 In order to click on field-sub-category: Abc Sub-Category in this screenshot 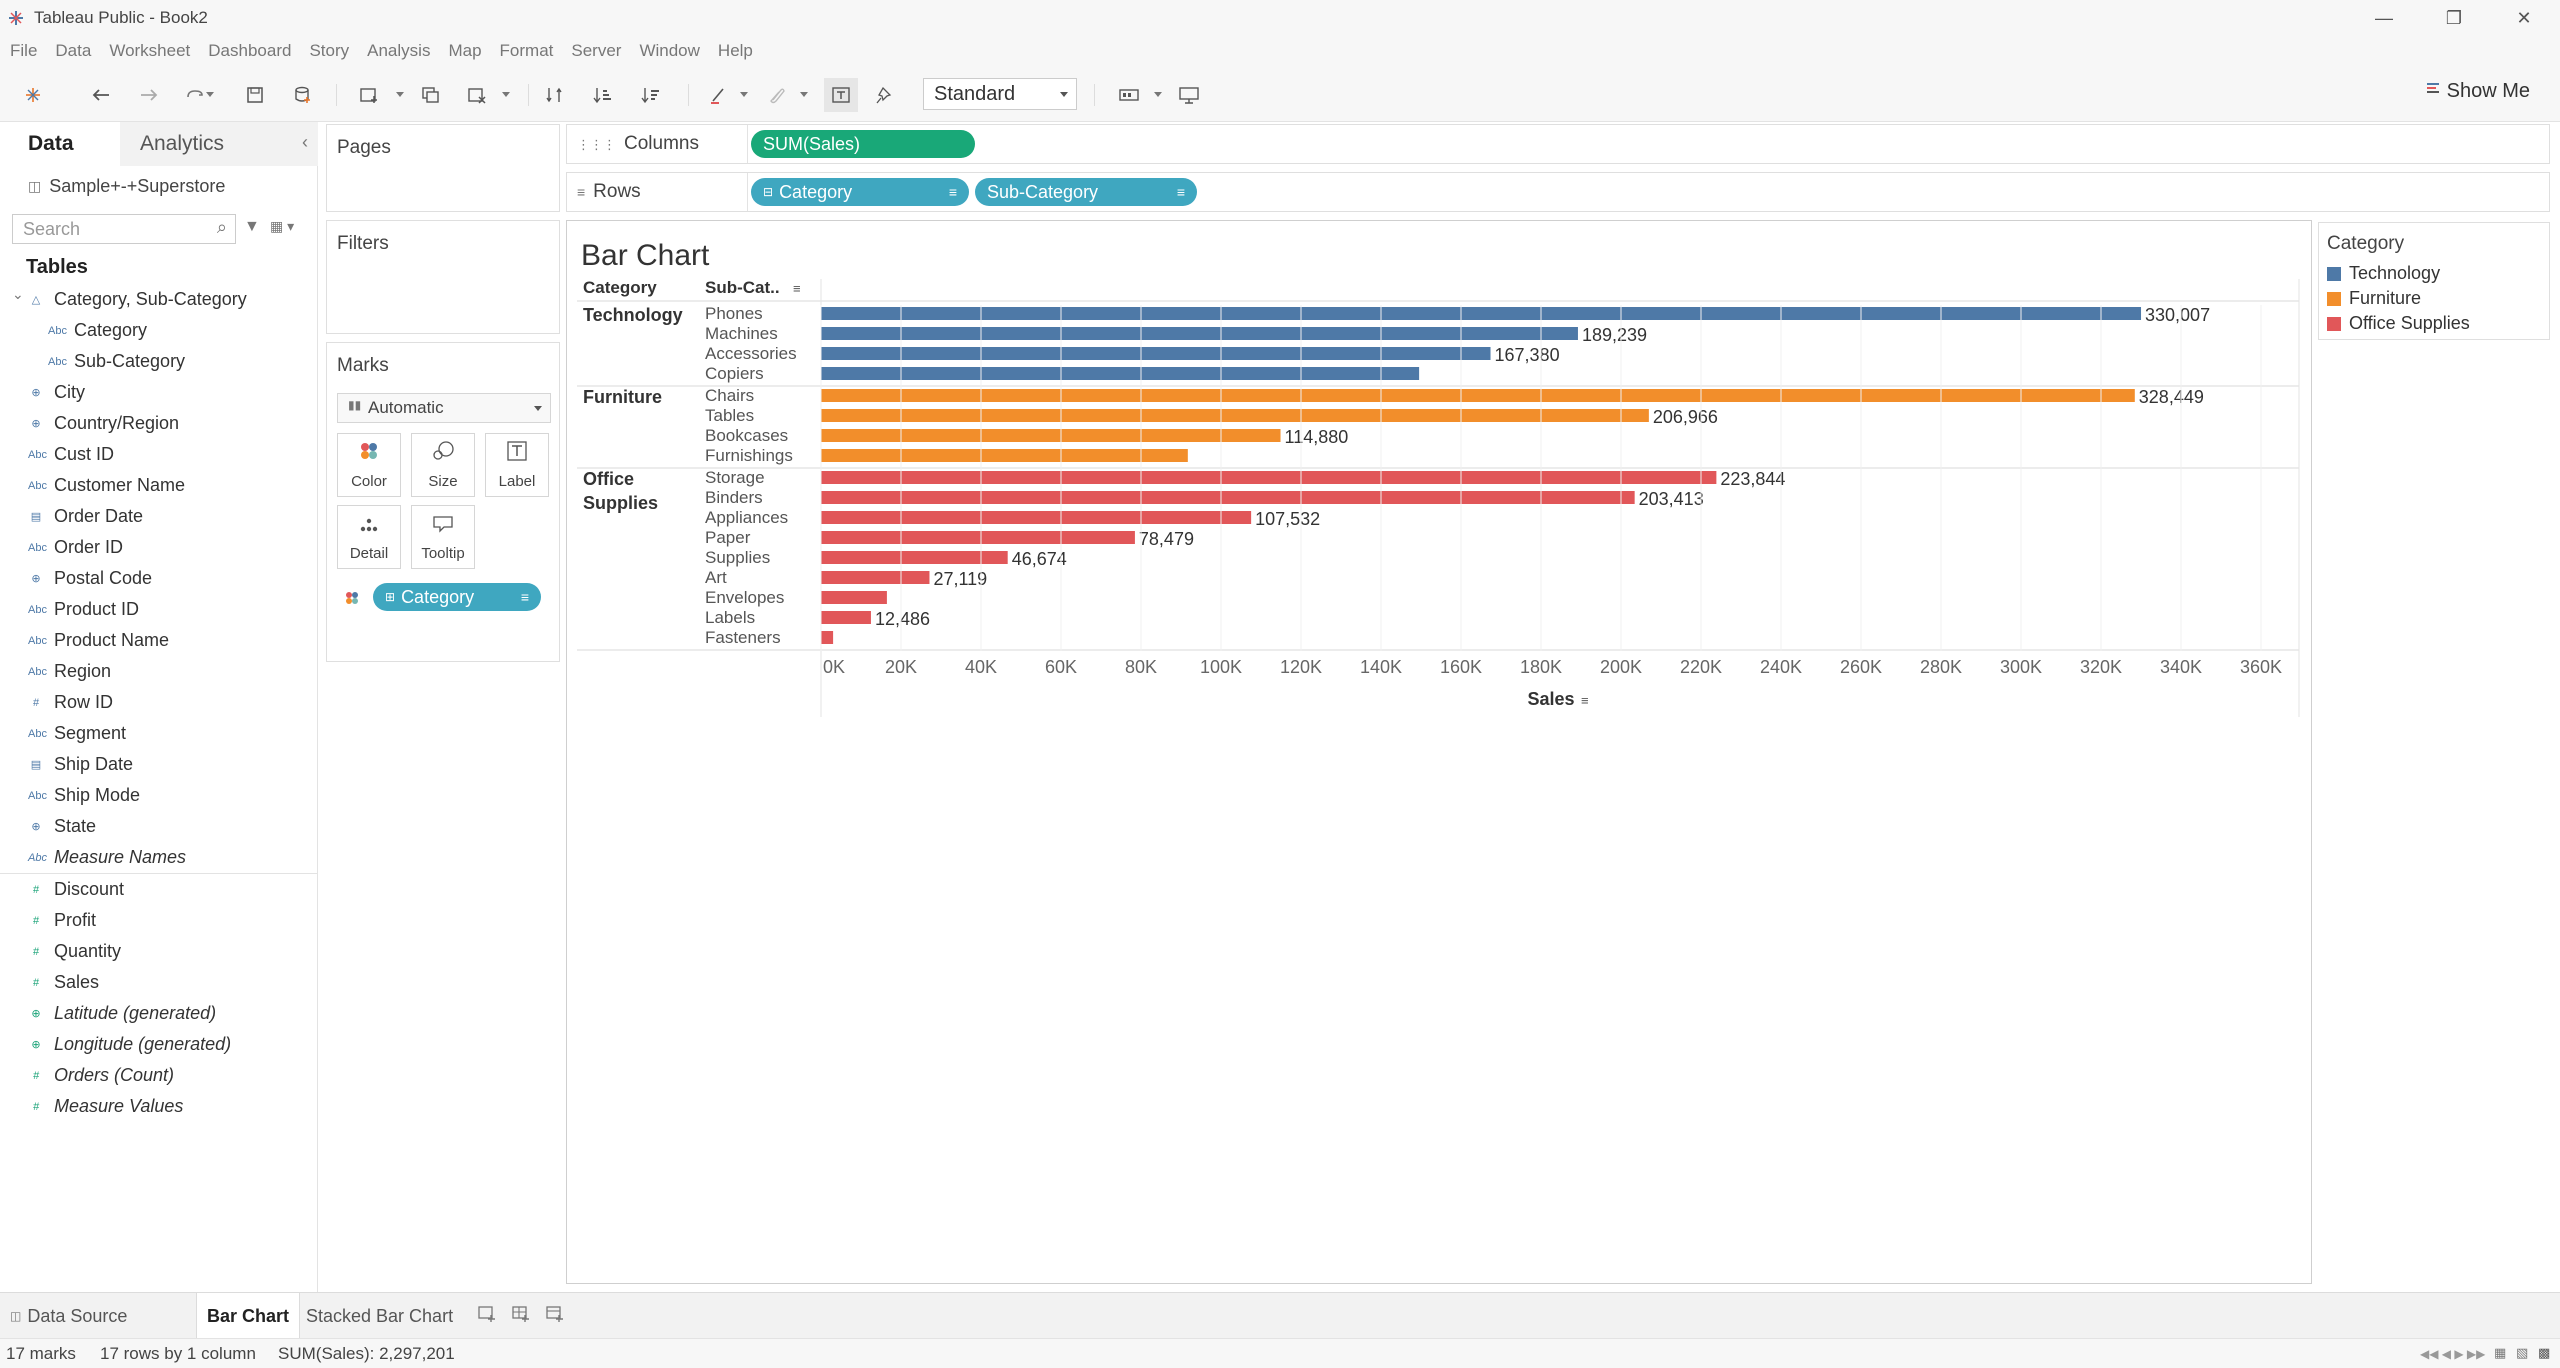, I will do `click(158, 361)`.